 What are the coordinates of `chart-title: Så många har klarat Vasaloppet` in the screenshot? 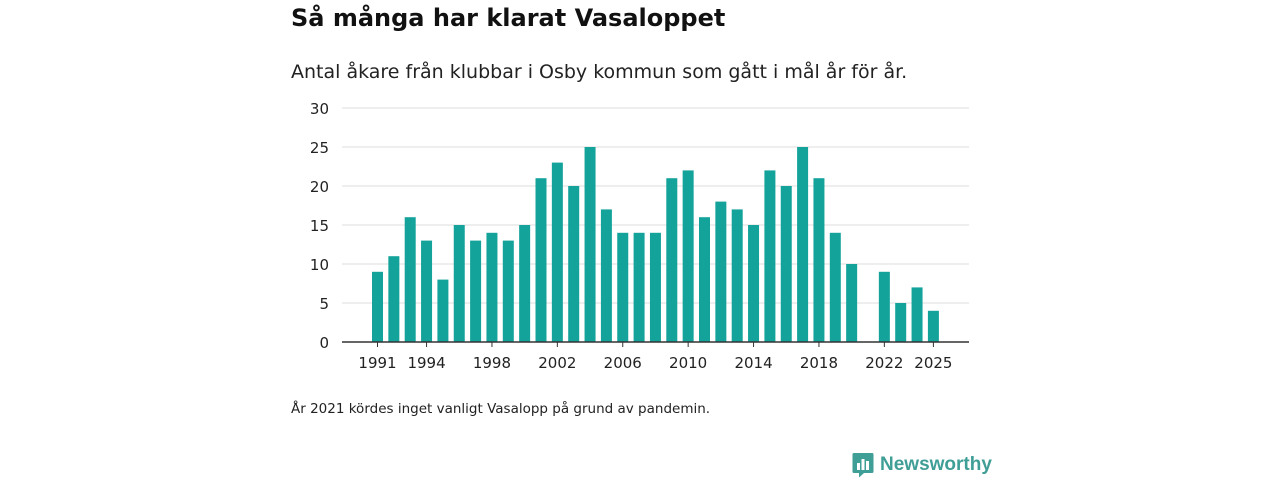 It's located at (508, 18).